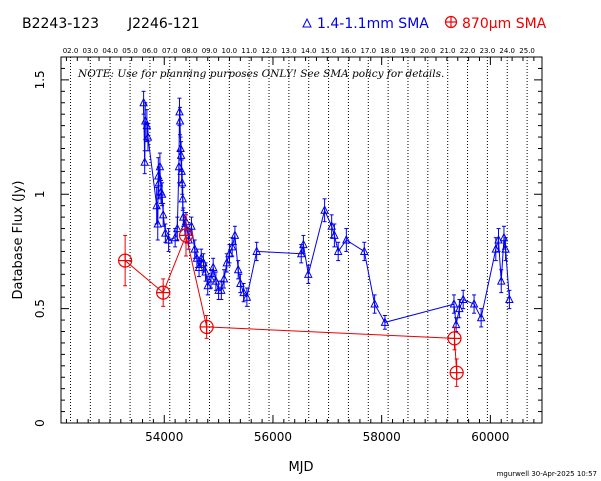 The image size is (601, 481). I want to click on x-axis-label: MJD, so click(300, 467).